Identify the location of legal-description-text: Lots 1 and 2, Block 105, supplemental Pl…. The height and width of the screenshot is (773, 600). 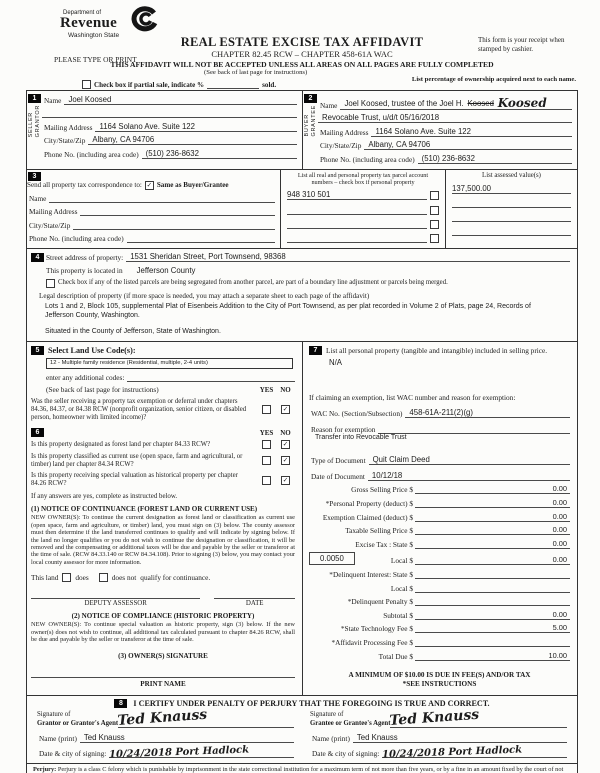
(288, 311).